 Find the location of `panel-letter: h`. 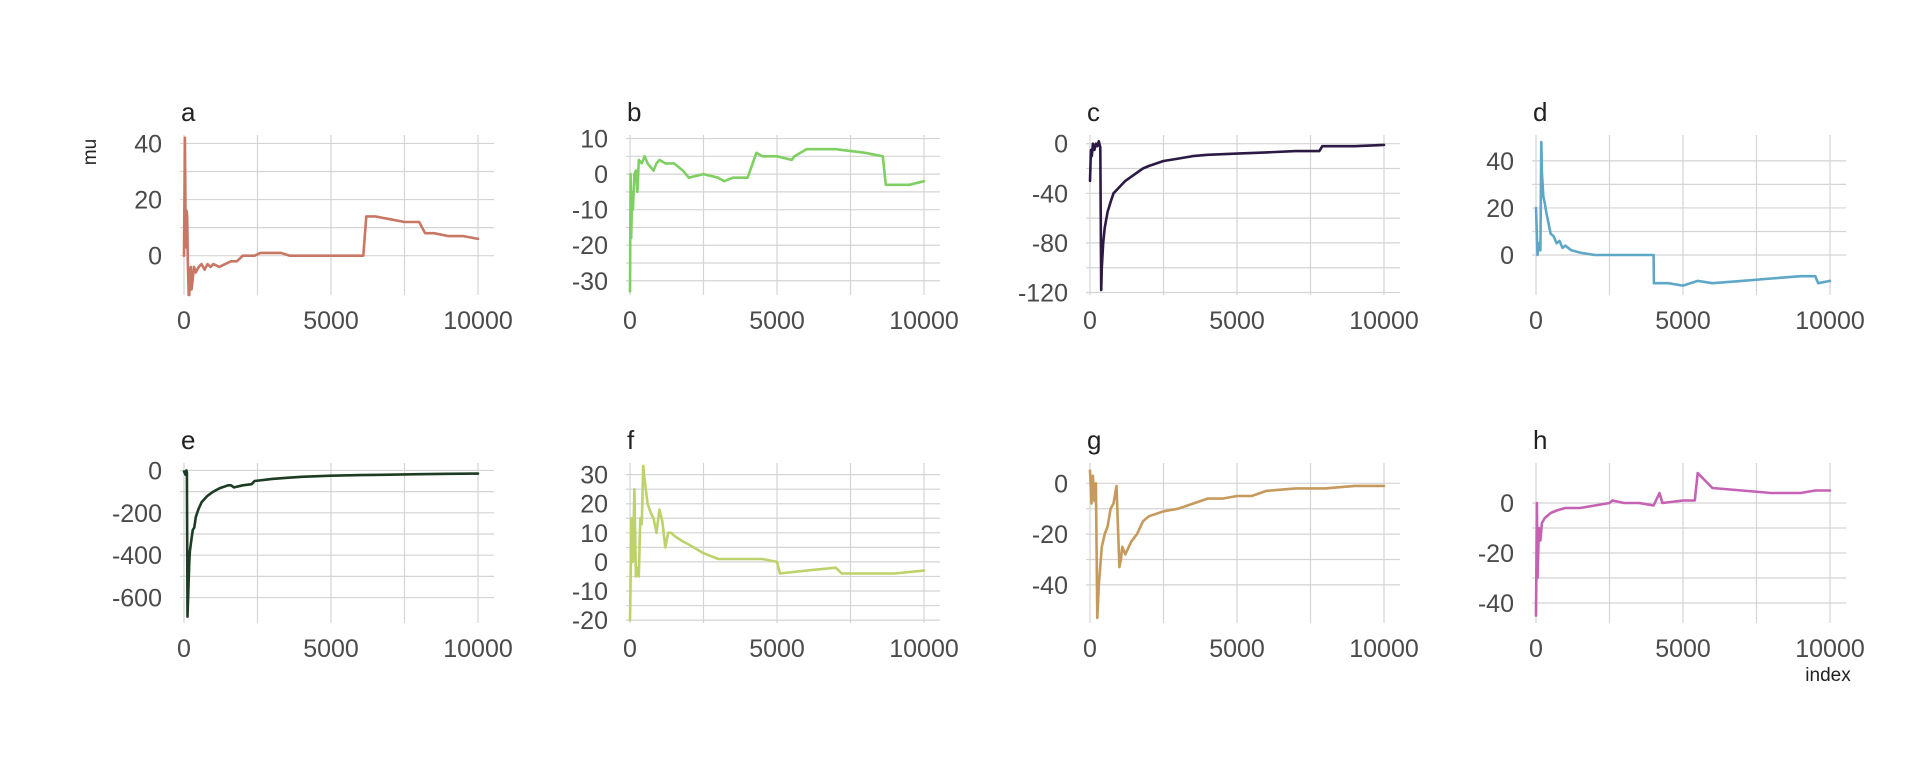

panel-letter: h is located at coordinates (1540, 440).